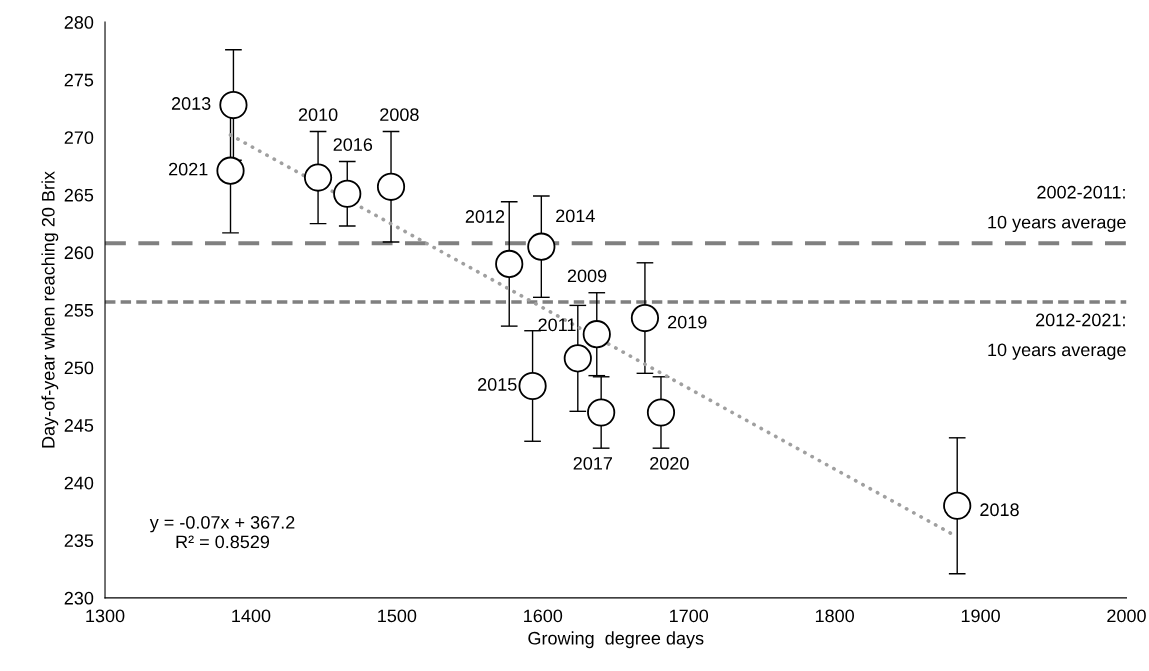 Image resolution: width=1149 pixels, height=671 pixels. Describe the element at coordinates (79, 483) in the screenshot. I see `y-tick-label: 240` at that location.